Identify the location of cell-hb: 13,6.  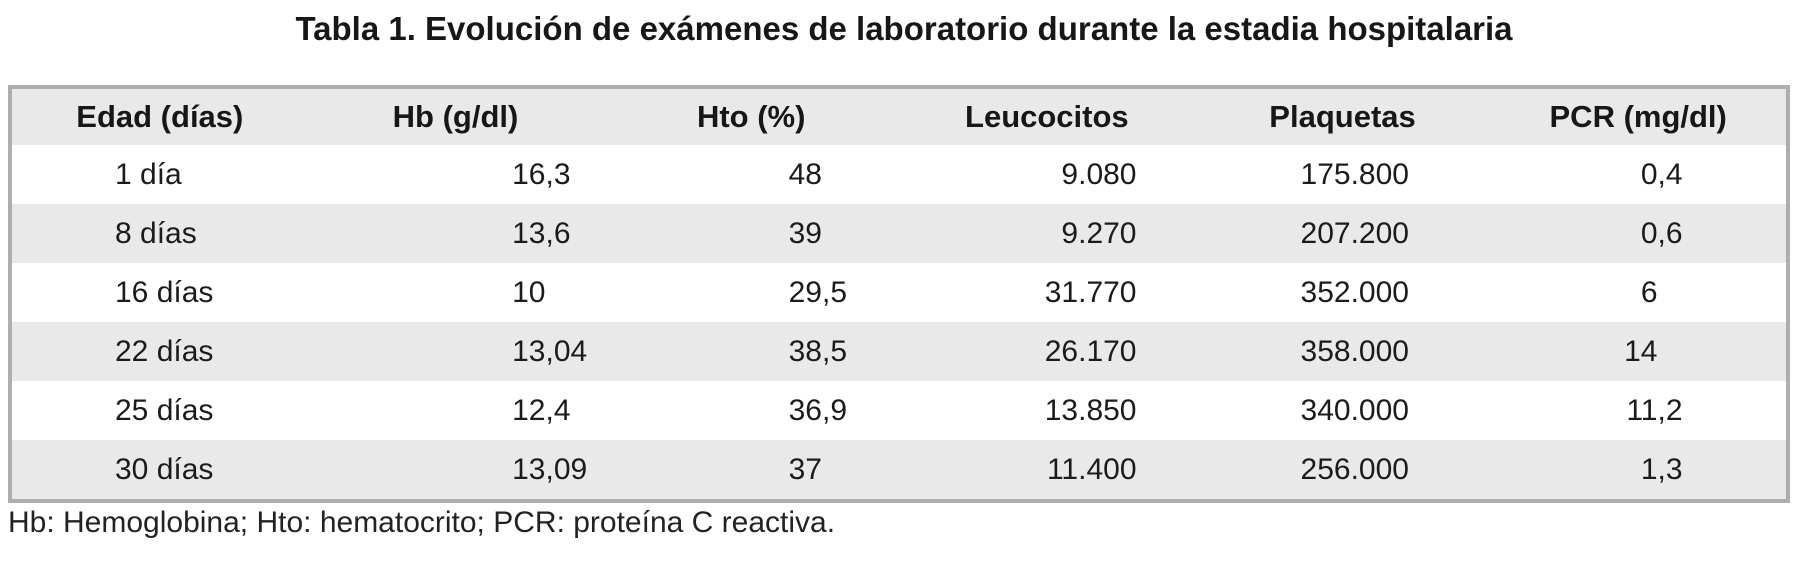
(533, 233).